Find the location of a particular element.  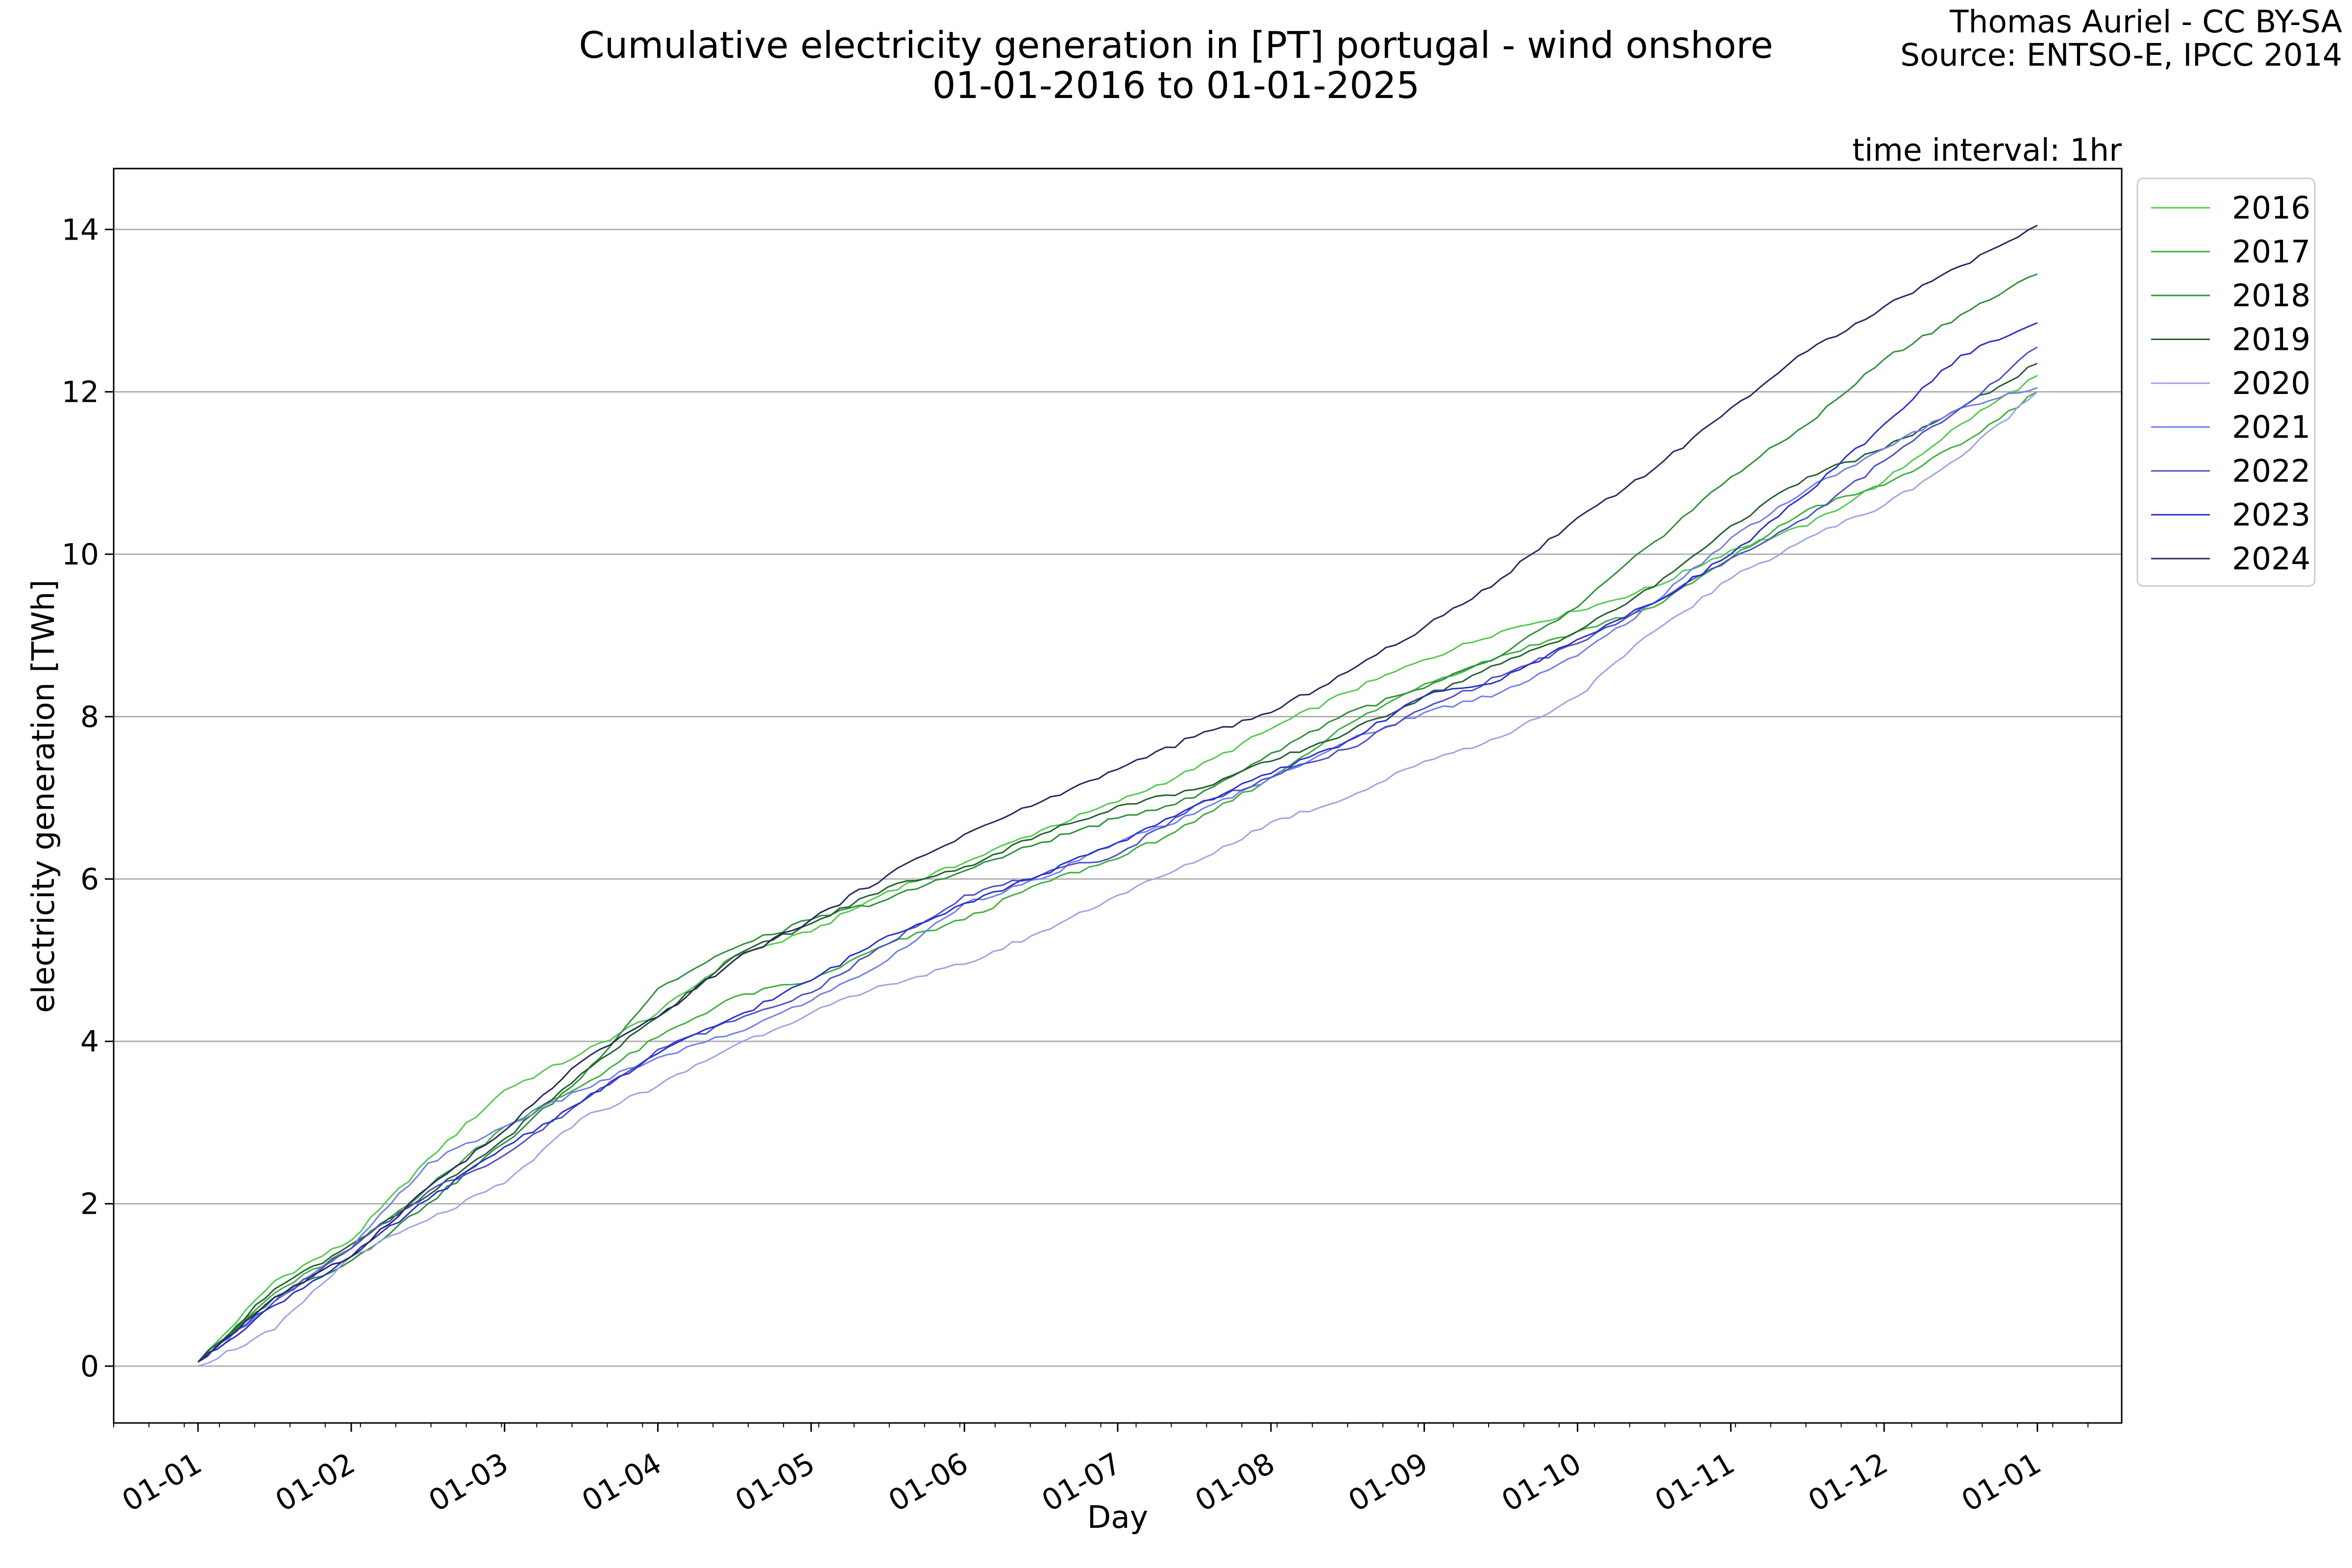

legend-label-2023: 2023 is located at coordinates (2271, 515).